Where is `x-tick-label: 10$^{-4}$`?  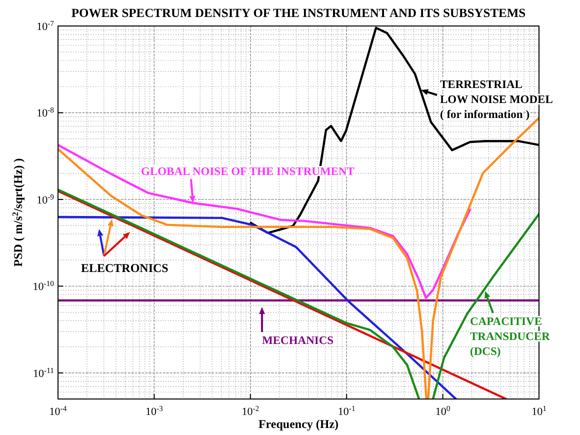
x-tick-label: 10$^{-4}$ is located at coordinates (58, 411).